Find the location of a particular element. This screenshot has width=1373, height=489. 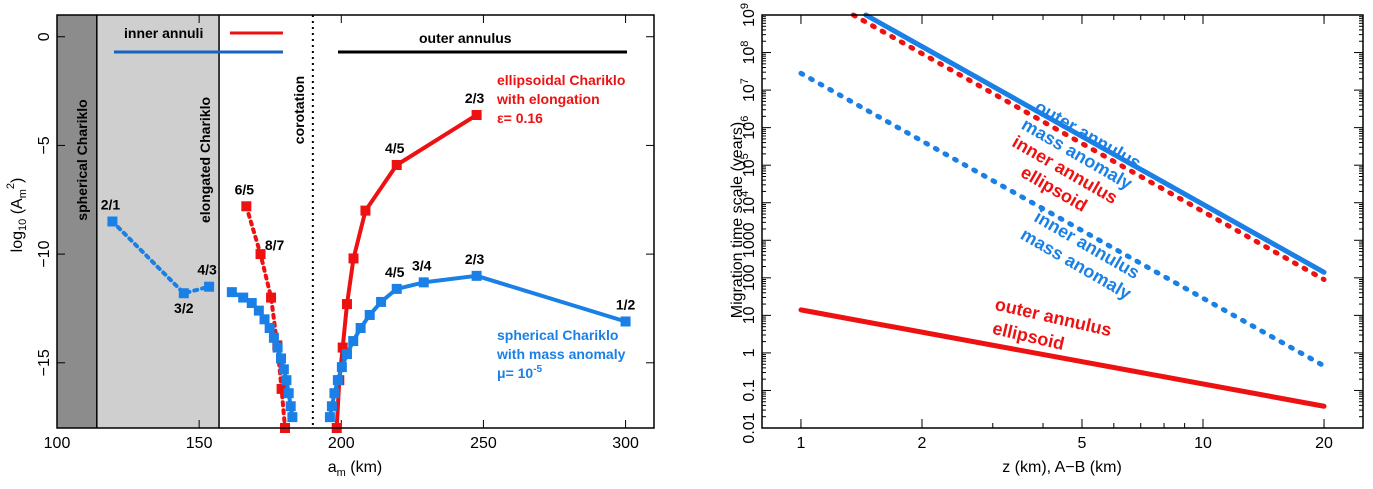

y-tick-label: 1000 is located at coordinates (749, 240).